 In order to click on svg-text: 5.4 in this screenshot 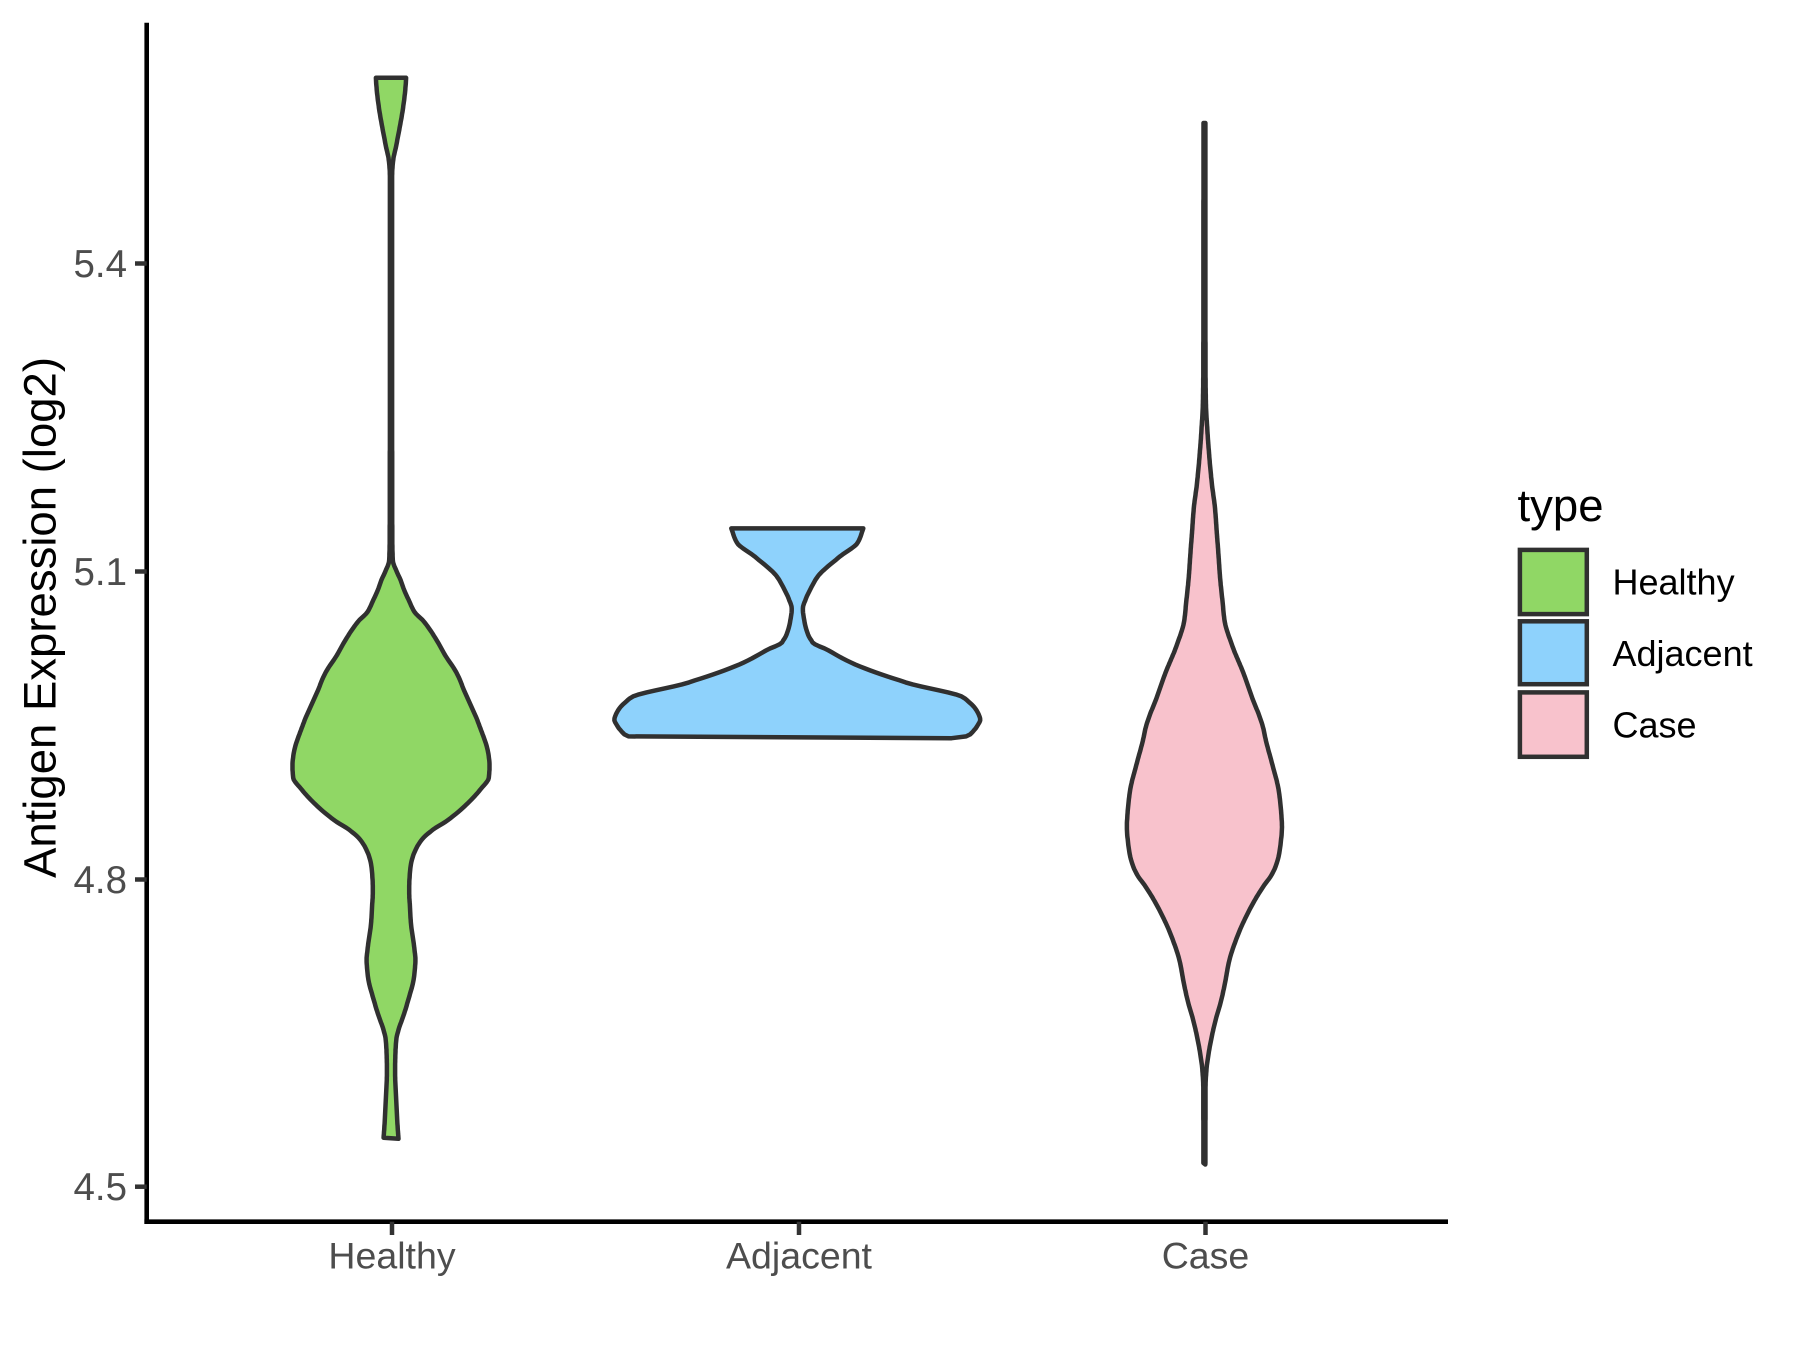, I will do `click(100, 264)`.